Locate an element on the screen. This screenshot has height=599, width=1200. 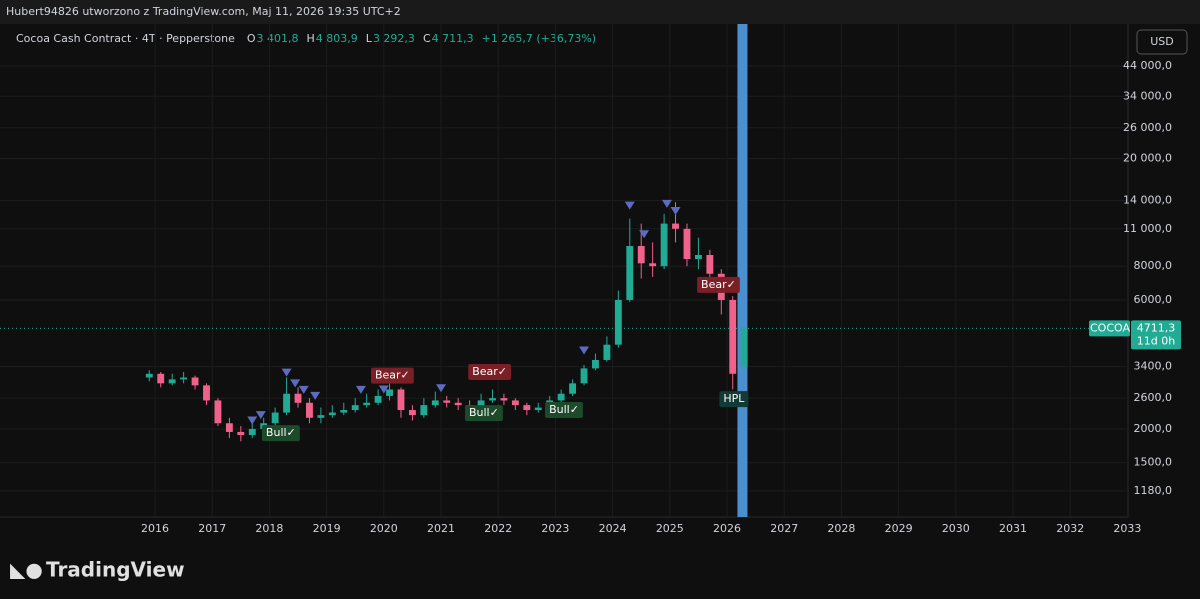
currency: USD is located at coordinates (1162, 41).